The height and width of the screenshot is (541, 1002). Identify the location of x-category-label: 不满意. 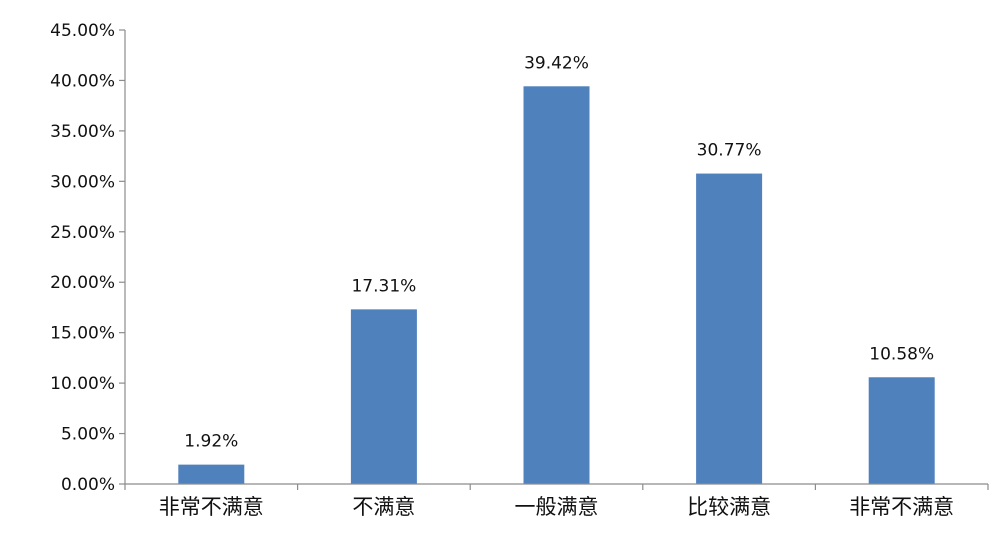
(383, 507).